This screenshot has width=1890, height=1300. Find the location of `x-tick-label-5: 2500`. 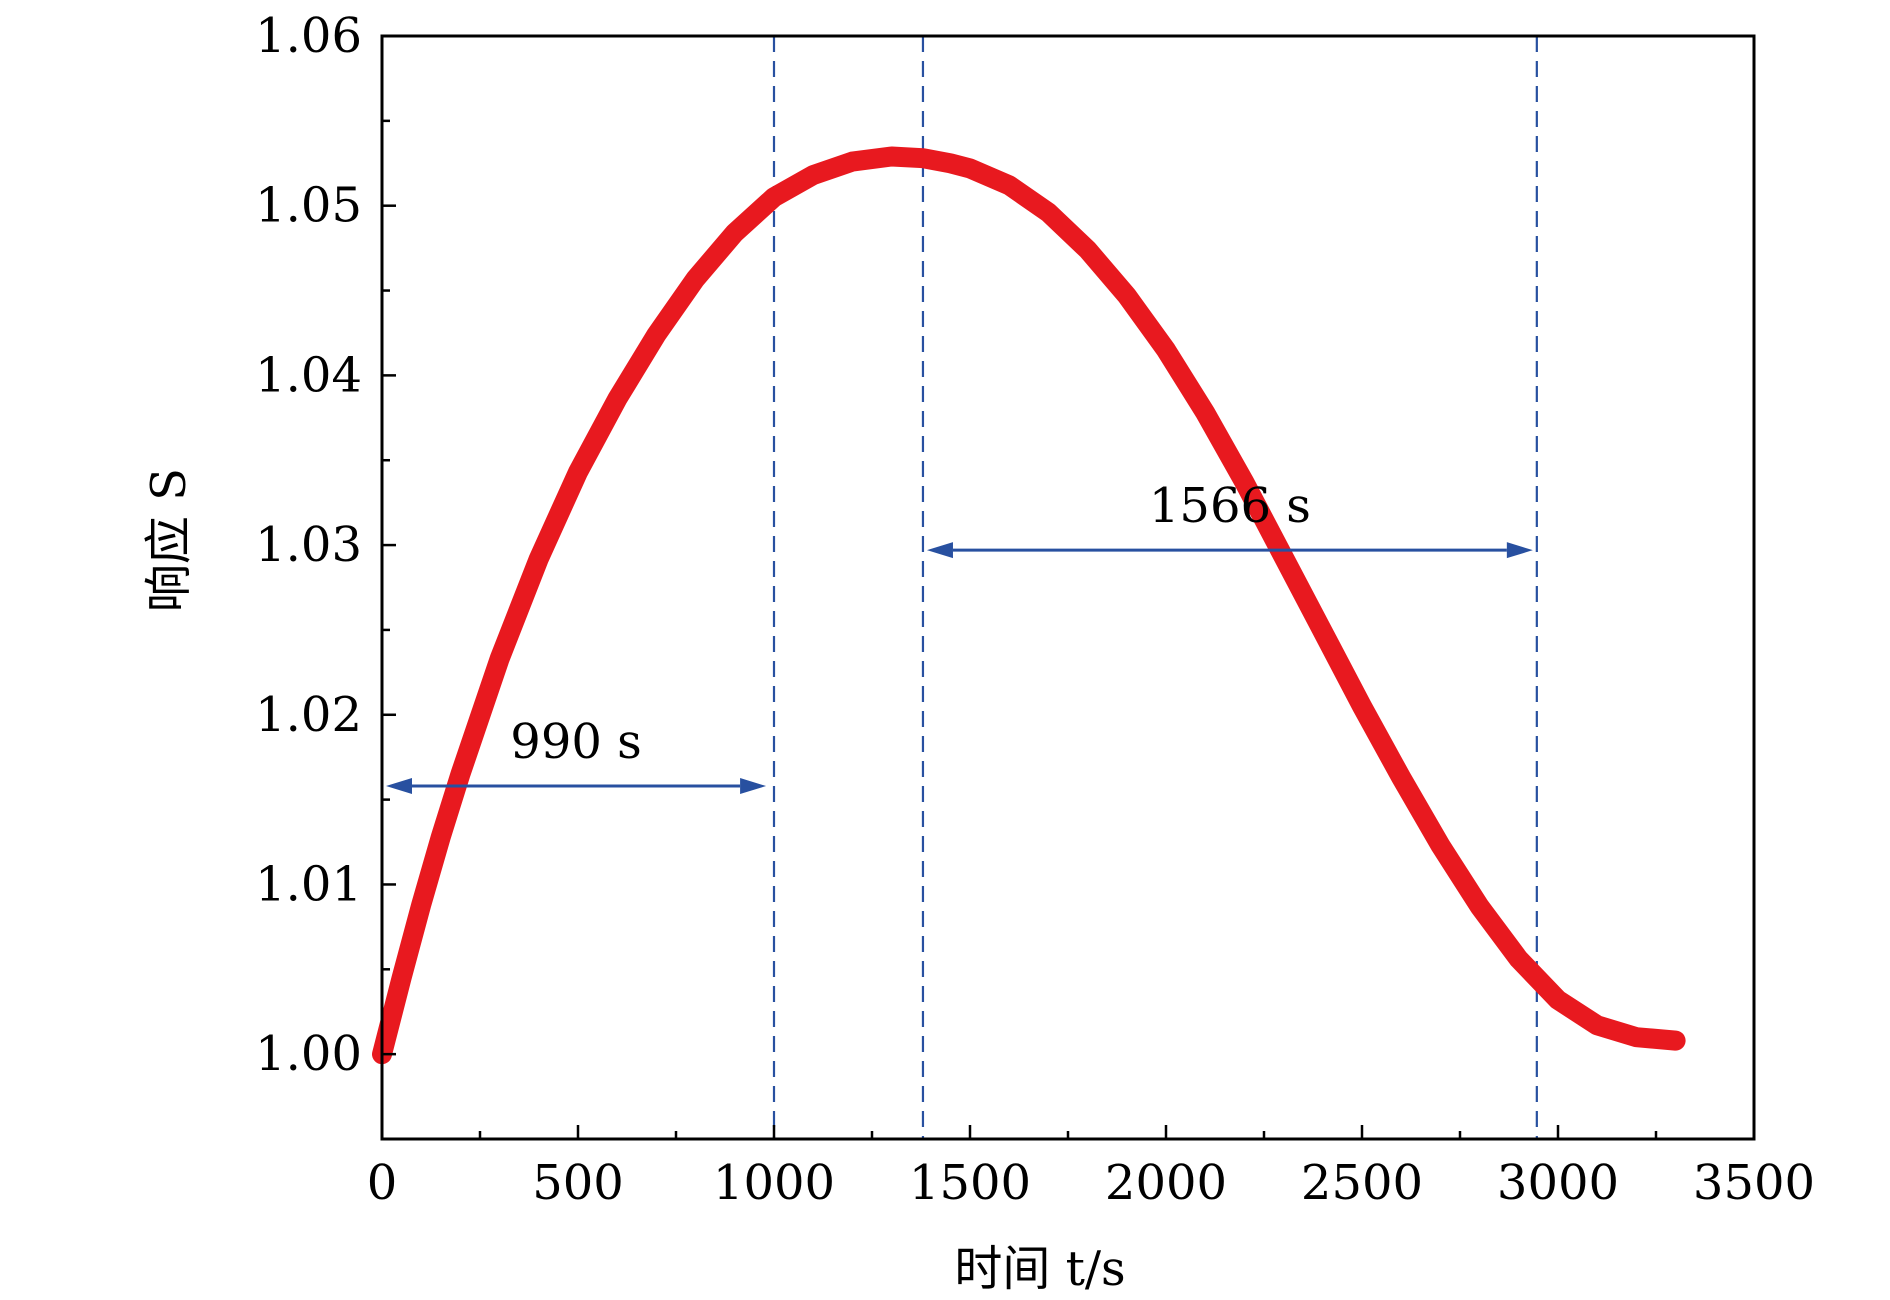

x-tick-label-5: 2500 is located at coordinates (1362, 1183).